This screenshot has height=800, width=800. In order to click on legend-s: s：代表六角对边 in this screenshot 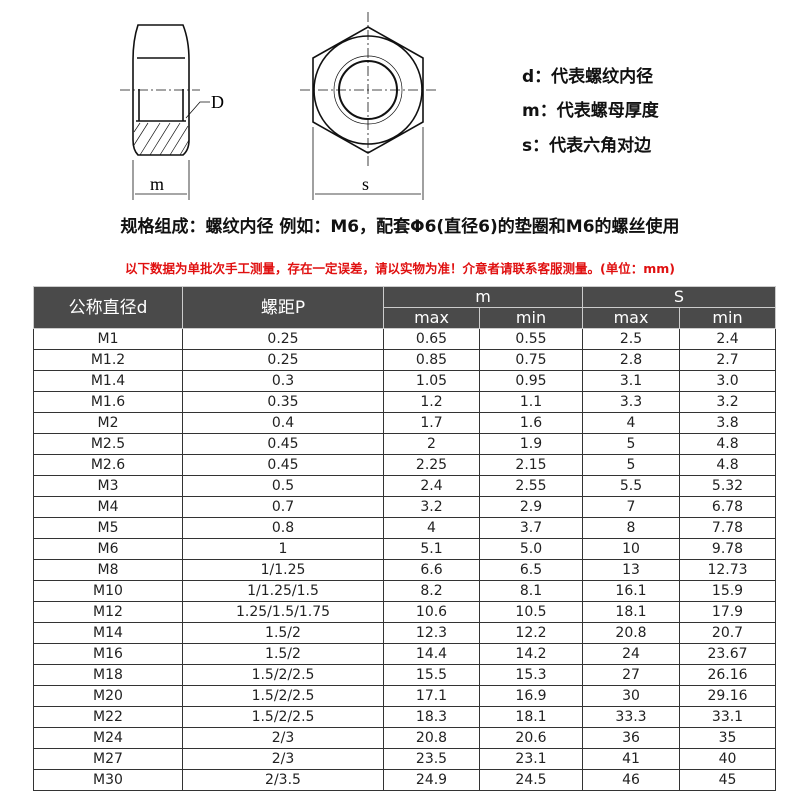, I will do `click(587, 146)`.